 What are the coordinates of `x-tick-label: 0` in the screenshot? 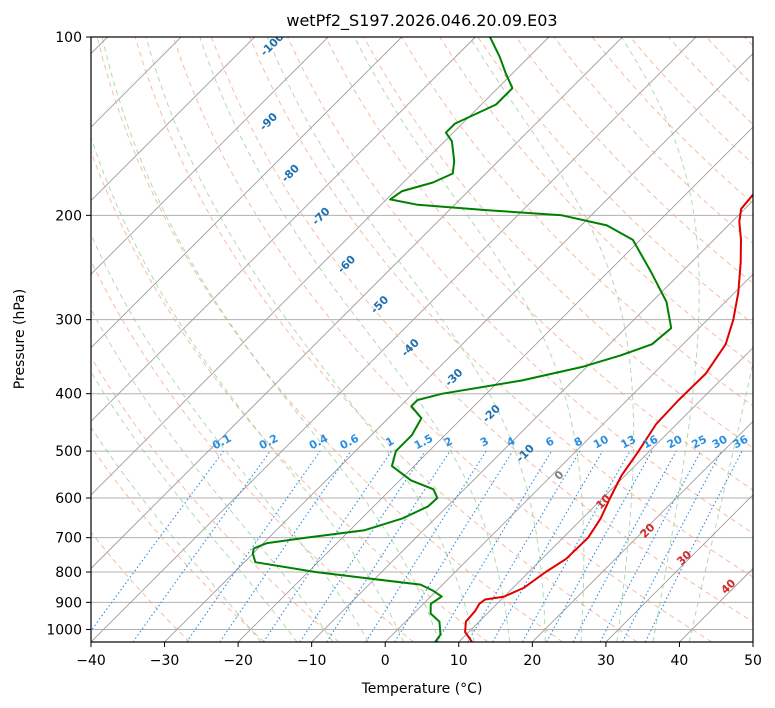 It's located at (385, 661).